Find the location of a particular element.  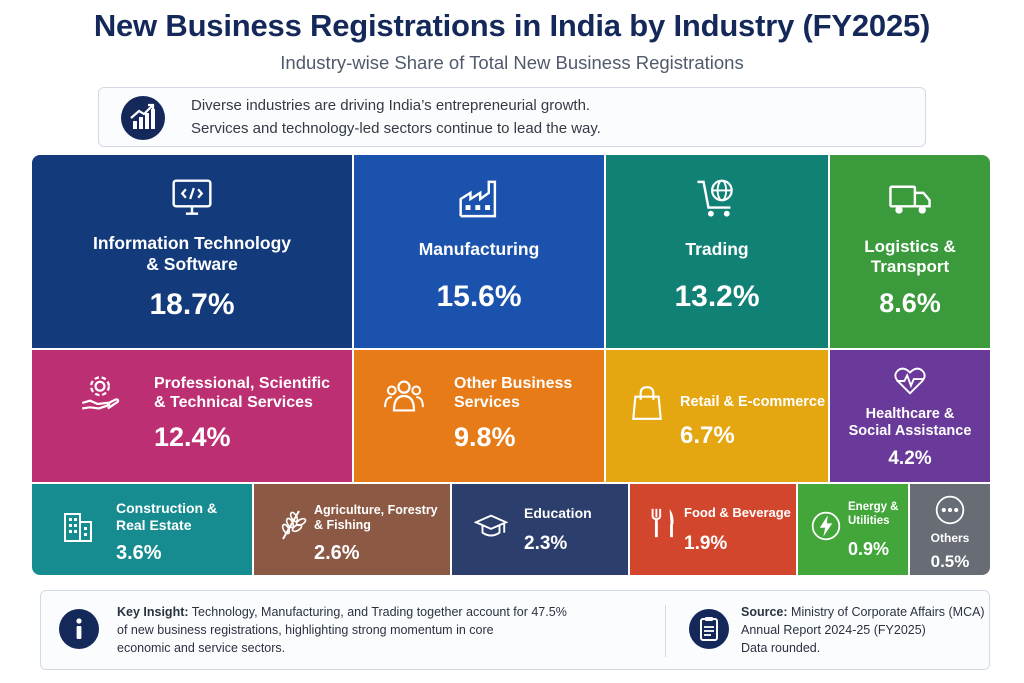

source-line-2: Annual Report 2024-25 (FY2025) is located at coordinates (833, 630).